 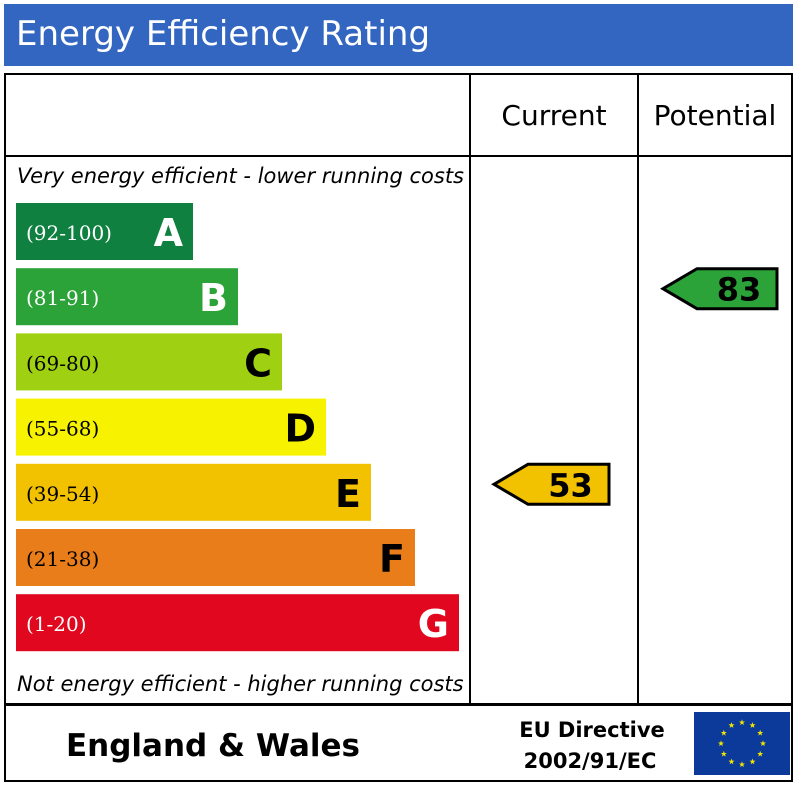 I want to click on title-bar: Energy Efficiency Rating, so click(x=398, y=35).